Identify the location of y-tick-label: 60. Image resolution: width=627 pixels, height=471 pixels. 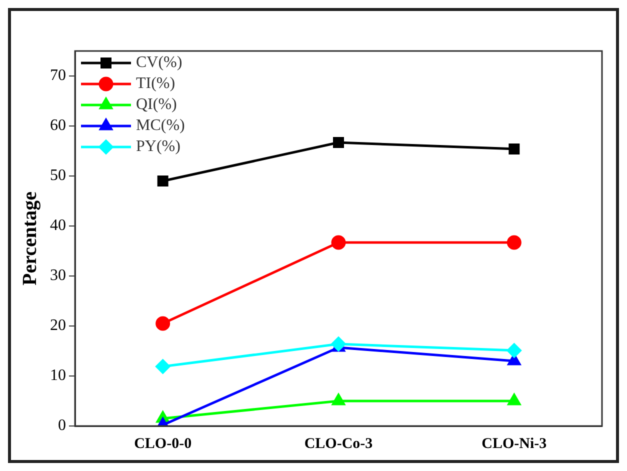
(58, 125).